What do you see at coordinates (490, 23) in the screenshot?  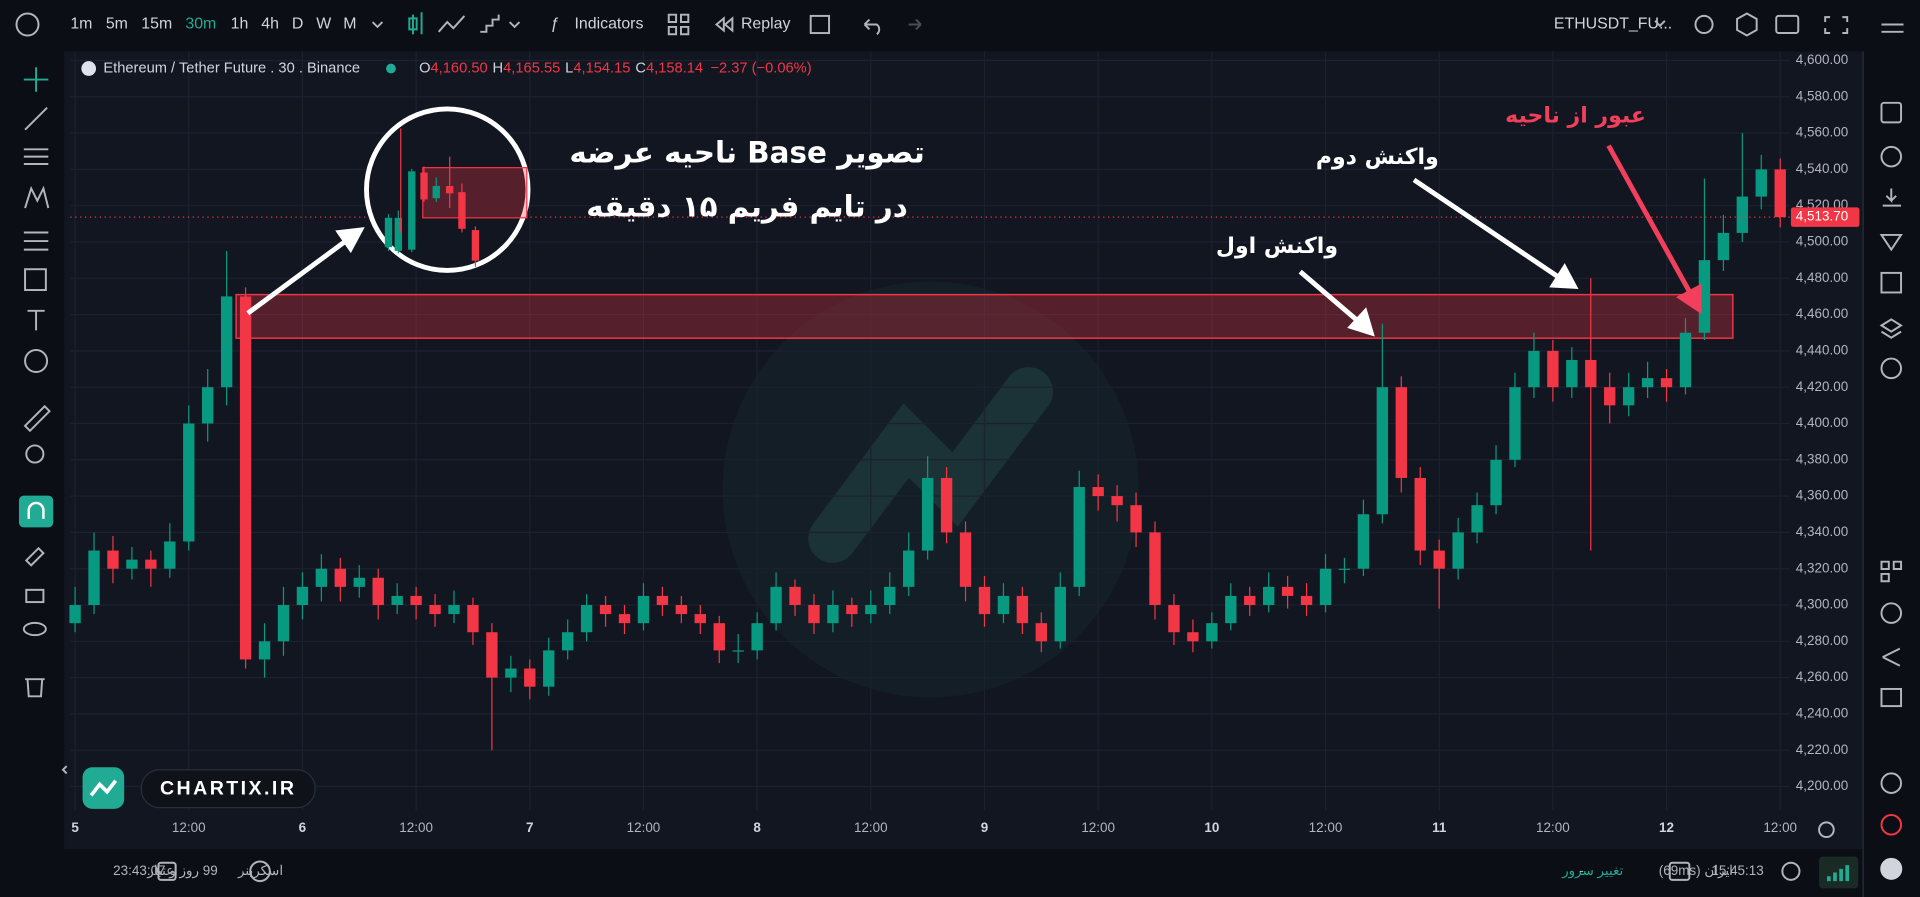 I see `step-button` at bounding box center [490, 23].